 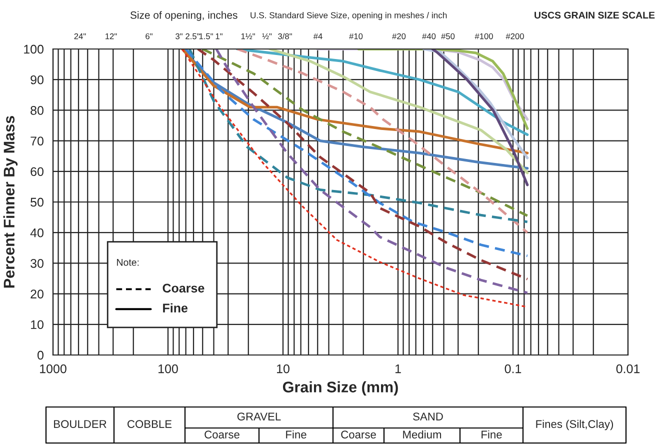 What do you see at coordinates (483, 36) in the screenshot?
I see `text: #100` at bounding box center [483, 36].